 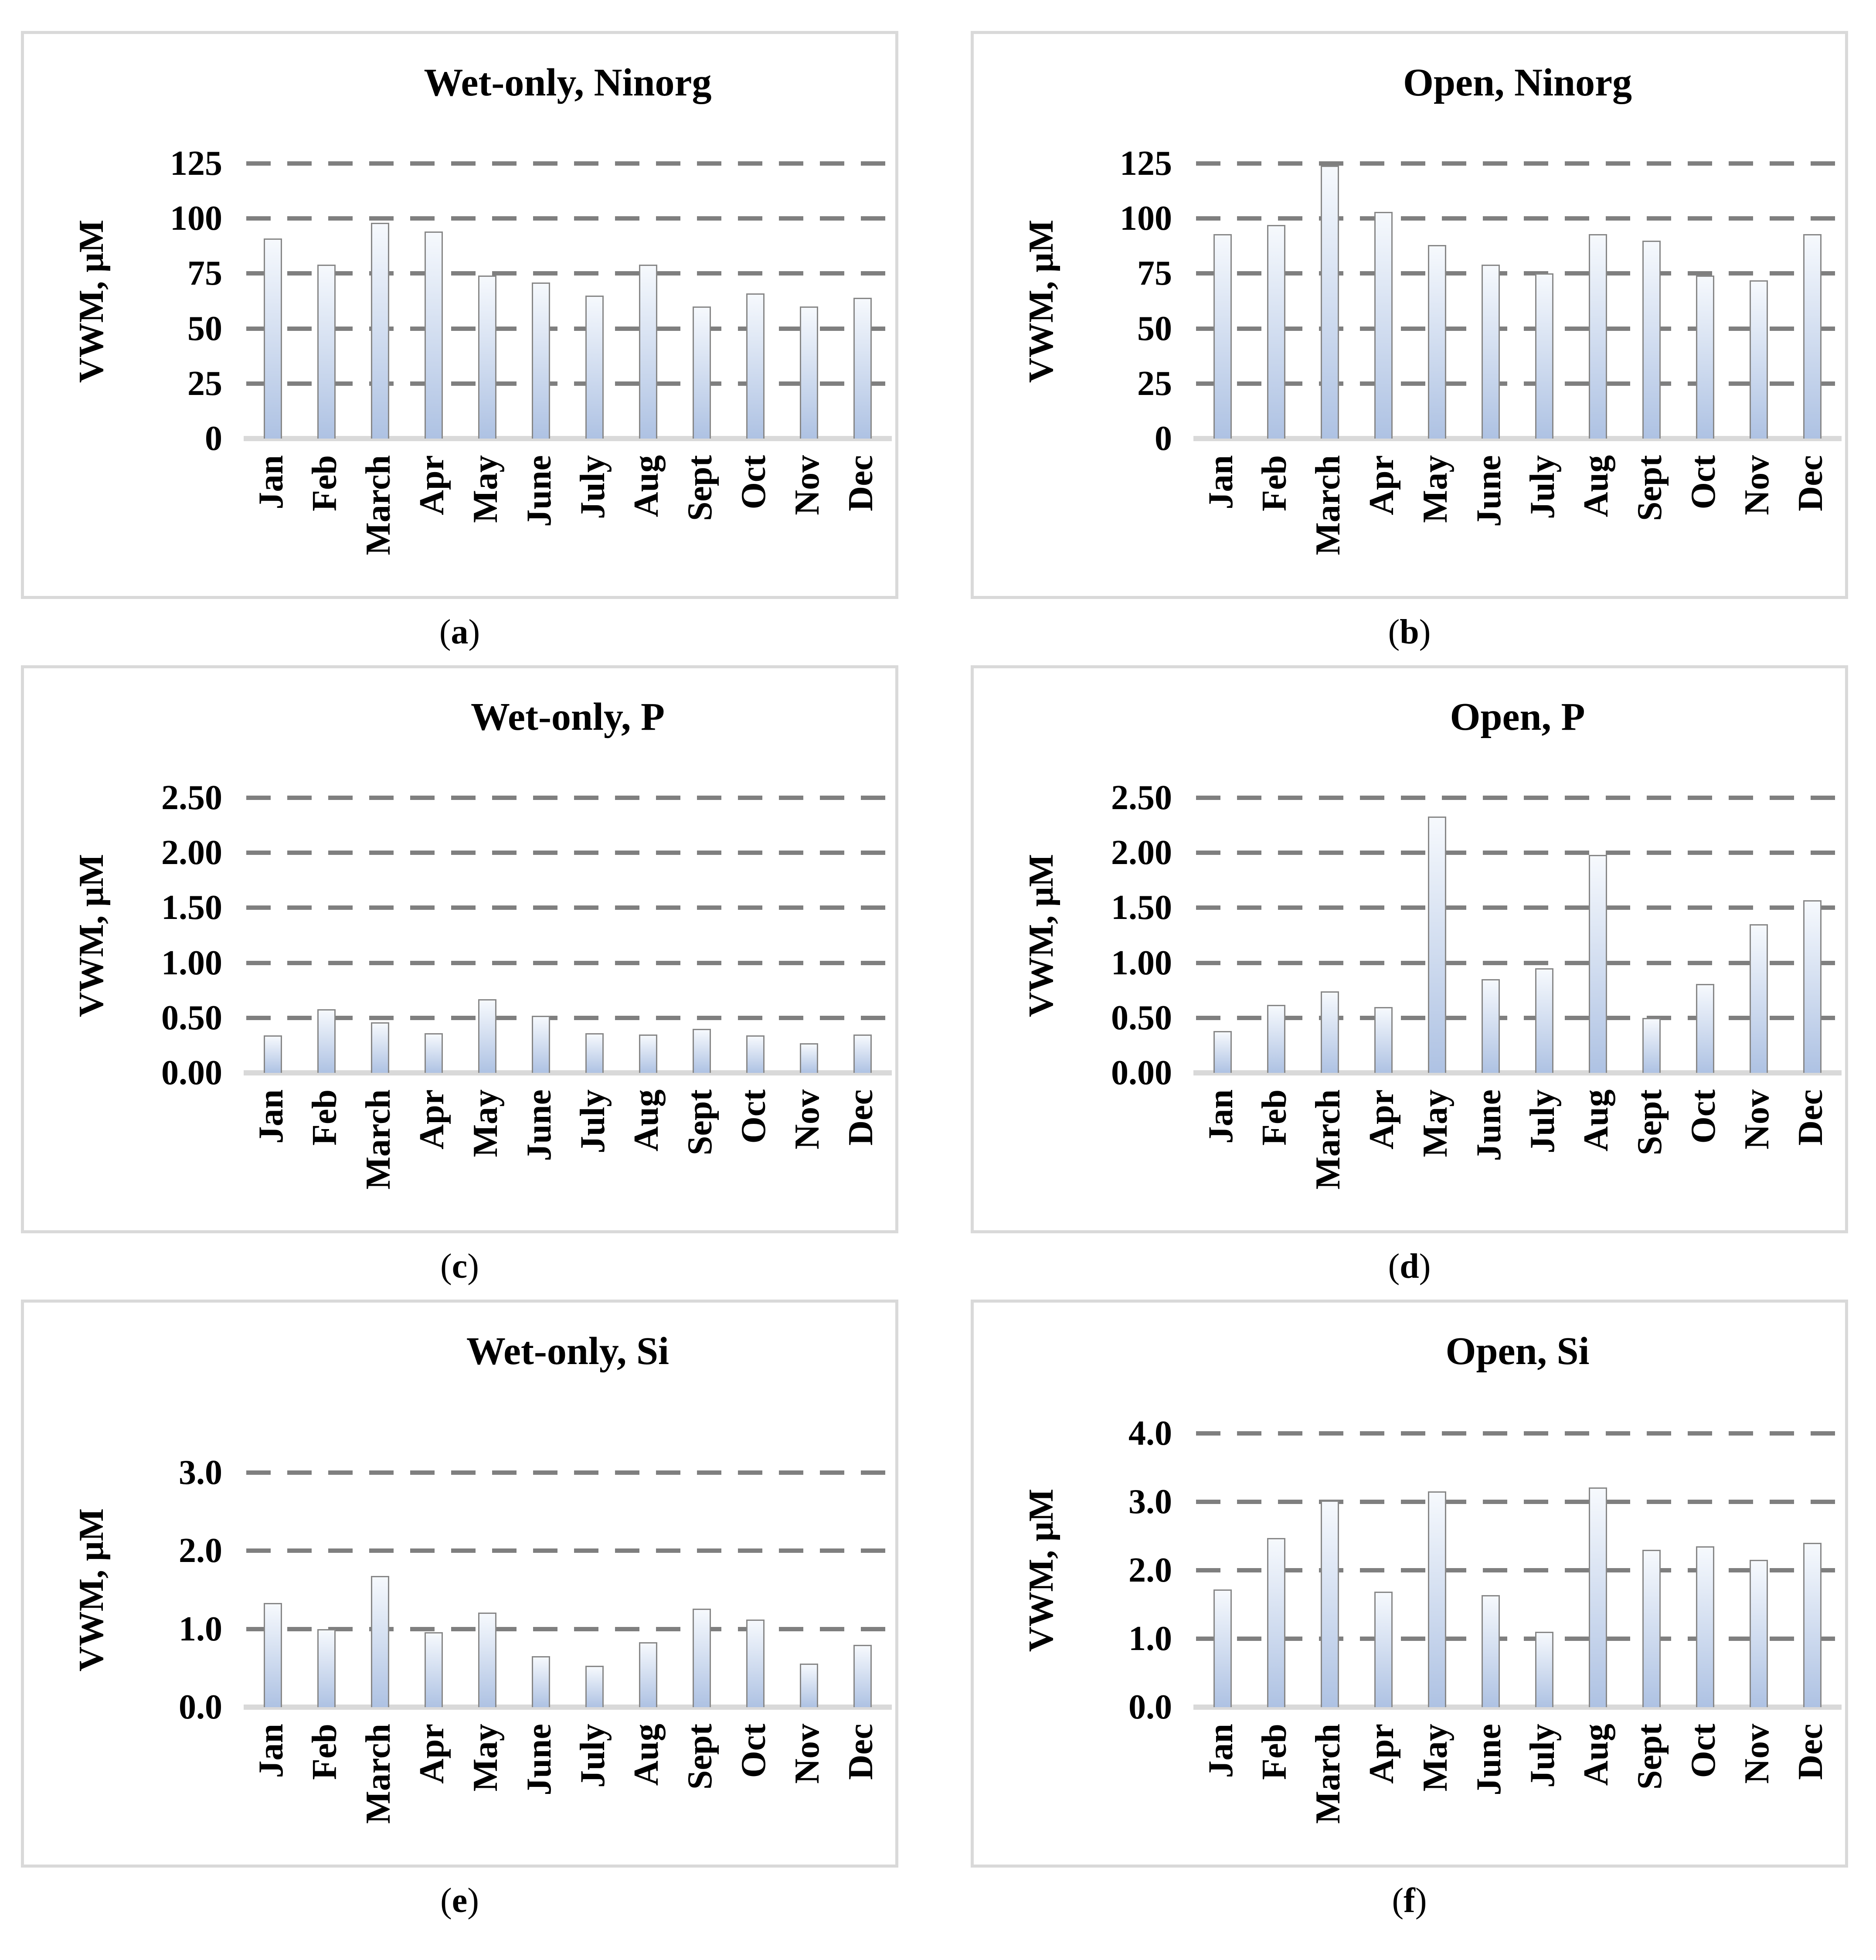 What do you see at coordinates (809, 372) in the screenshot?
I see `bar-nov` at bounding box center [809, 372].